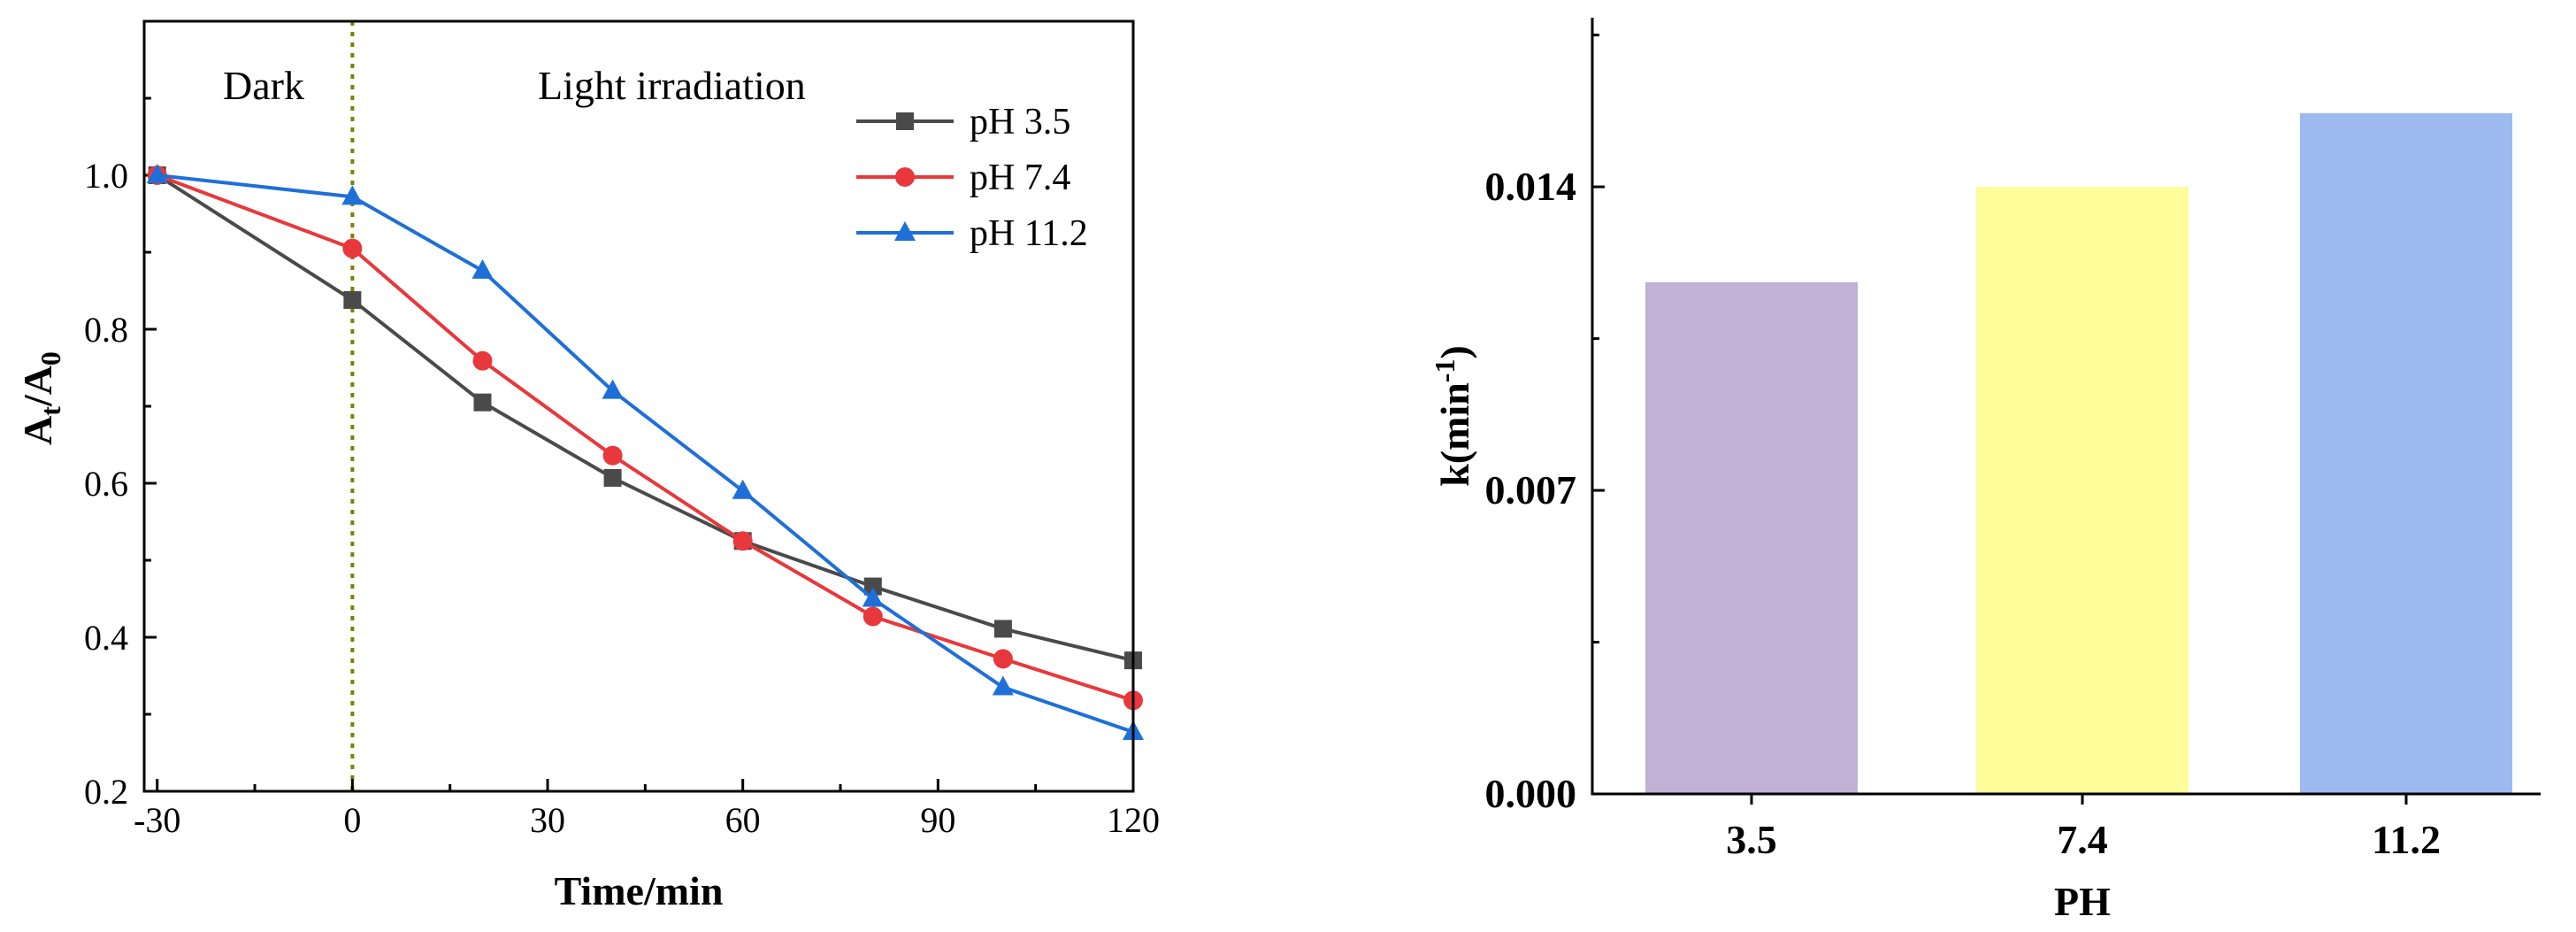 The height and width of the screenshot is (932, 2576). Describe the element at coordinates (1531, 186) in the screenshot. I see `bar-y-tick-label: 0.014` at that location.